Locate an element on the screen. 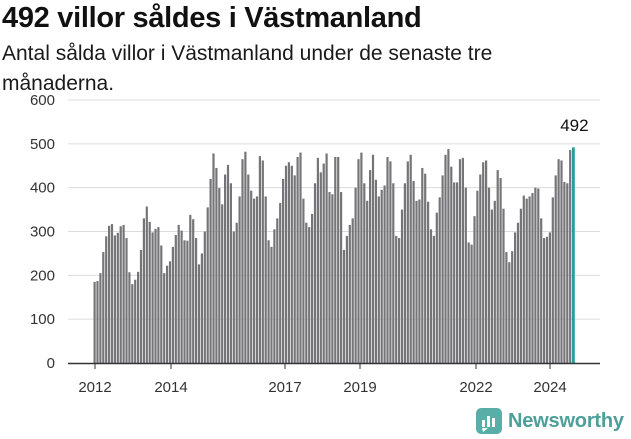  y-tick-label: 300 is located at coordinates (42, 232).